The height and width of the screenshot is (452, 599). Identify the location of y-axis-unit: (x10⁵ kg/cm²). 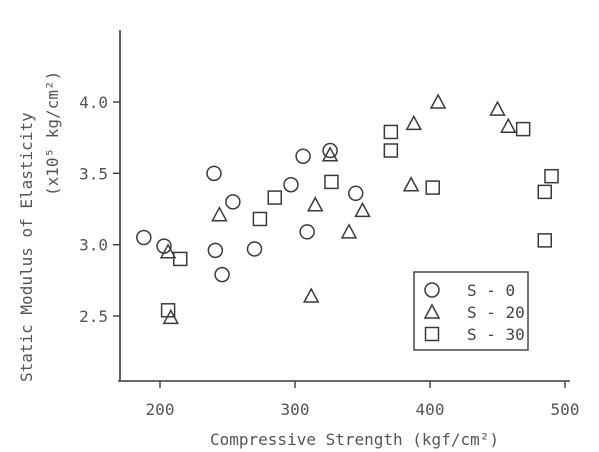
(52, 133).